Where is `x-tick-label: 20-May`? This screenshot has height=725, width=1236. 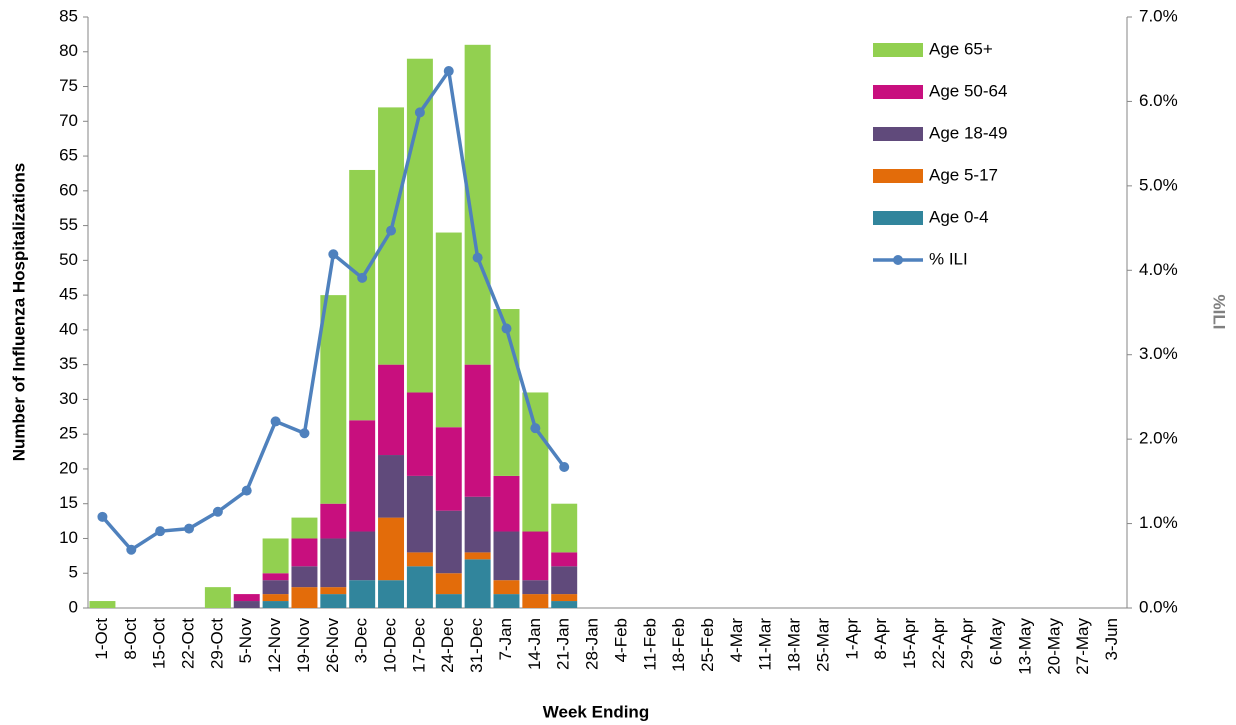 x-tick-label: 20-May is located at coordinates (1053, 646).